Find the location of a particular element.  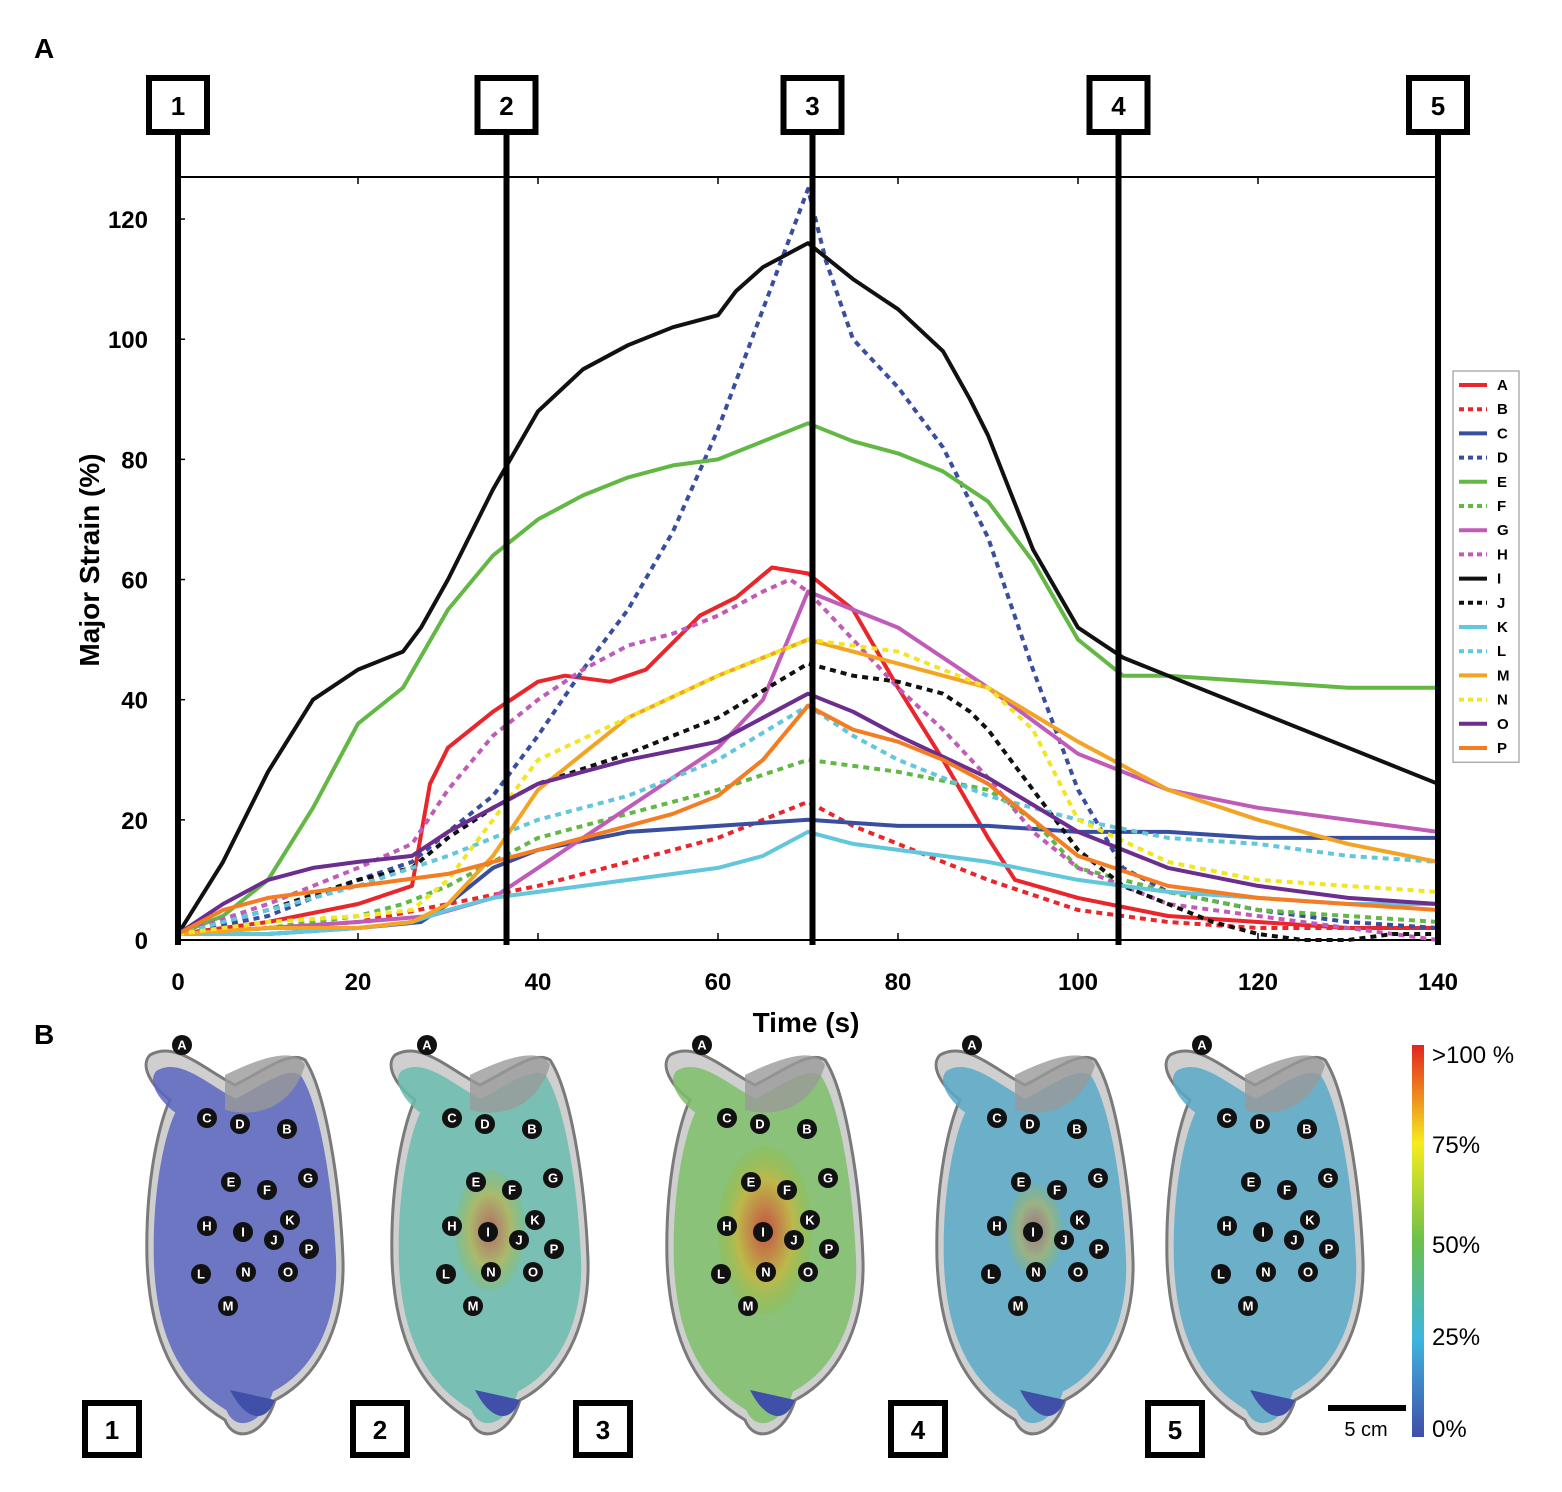

point-label-f: F is located at coordinates (512, 1190).